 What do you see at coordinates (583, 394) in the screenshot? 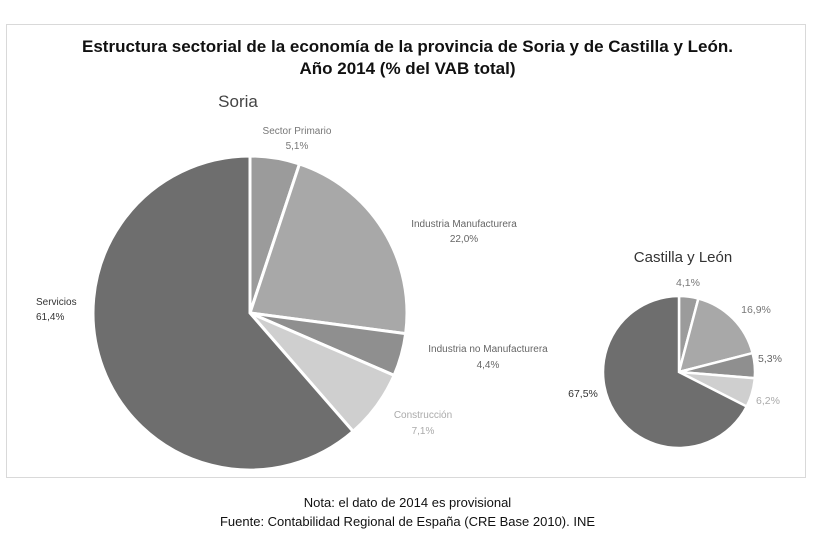
I see `cyl-label-4-value: 67,5%` at bounding box center [583, 394].